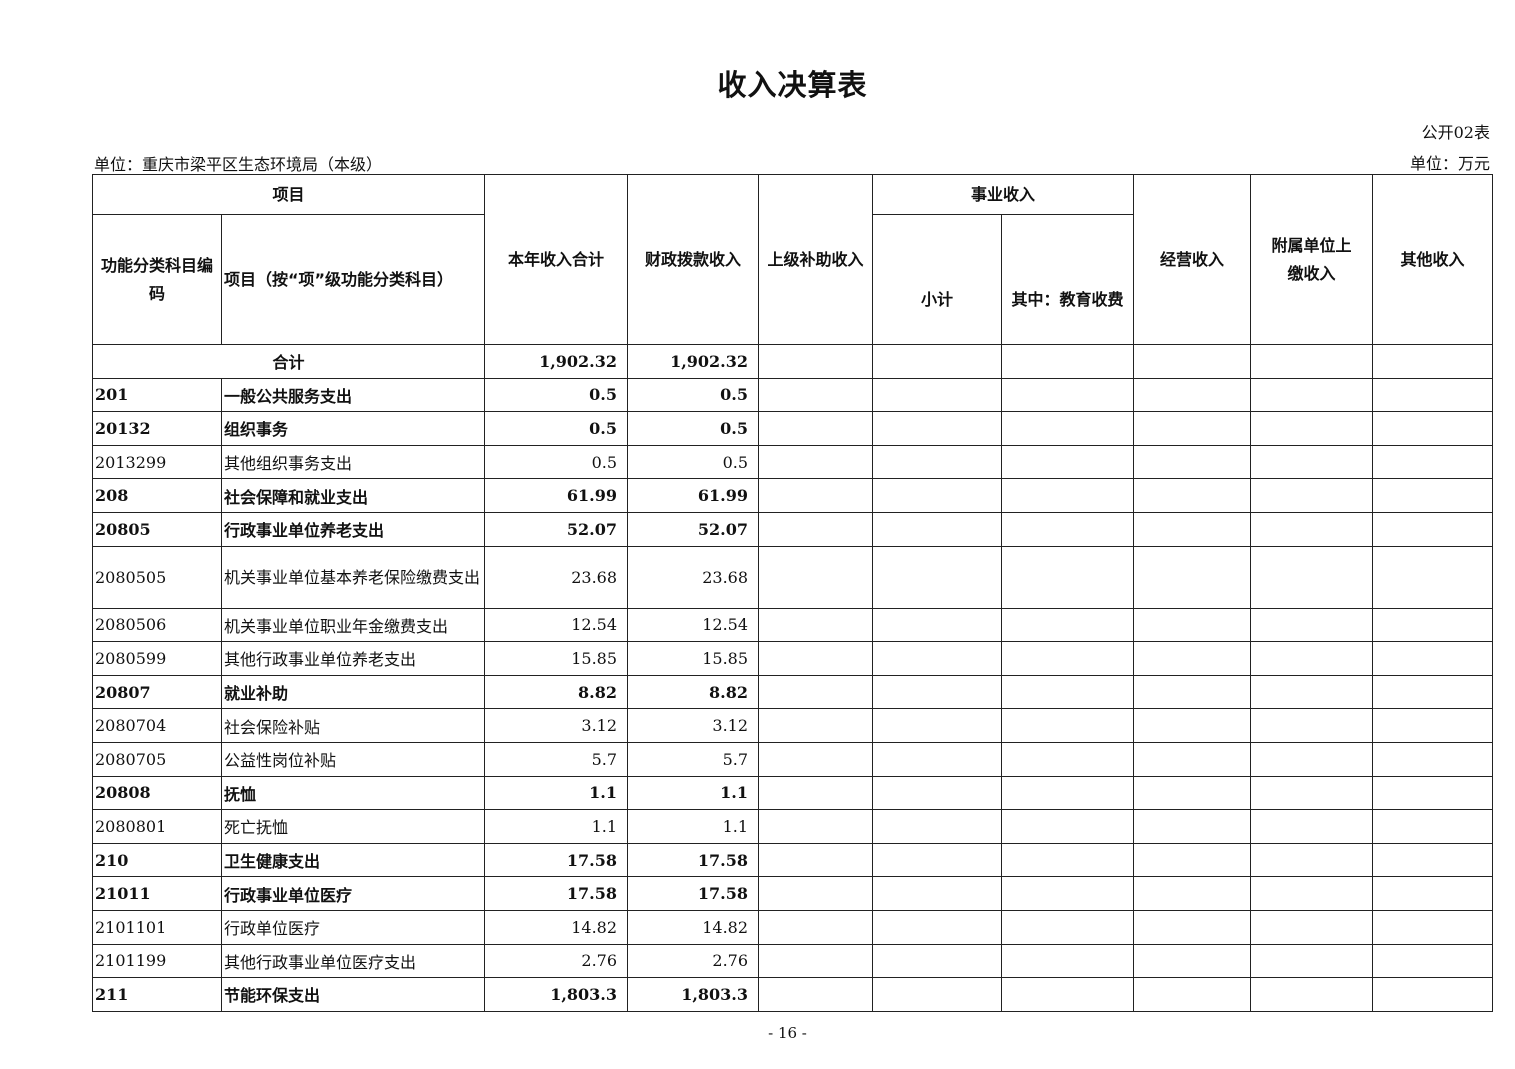  Describe the element at coordinates (693, 759) in the screenshot. I see `row-fiscal: 5.7` at that location.